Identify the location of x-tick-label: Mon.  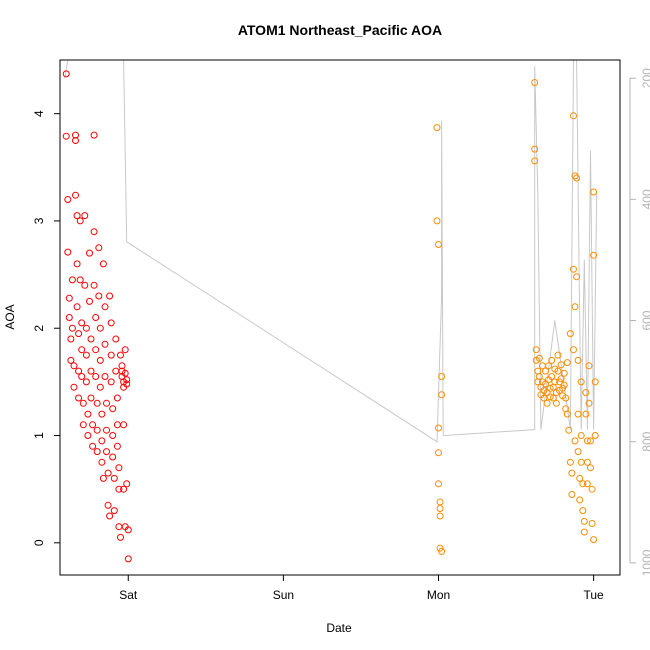
(438, 595).